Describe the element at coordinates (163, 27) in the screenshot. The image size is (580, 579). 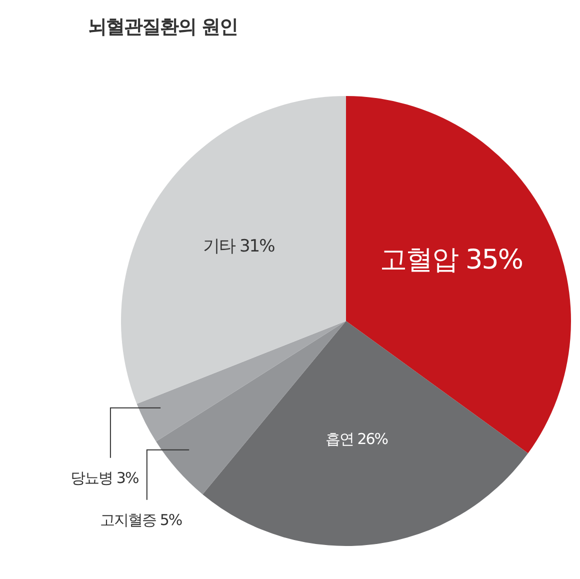
I see `chart-title: 뇌혈관질환의 원인` at that location.